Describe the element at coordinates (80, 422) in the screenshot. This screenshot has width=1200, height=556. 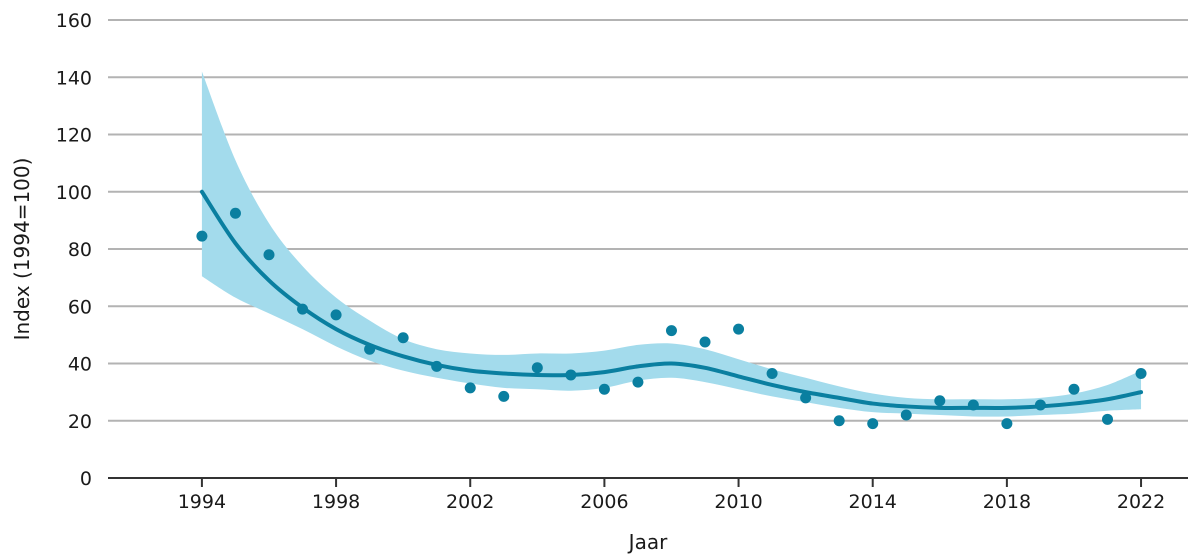
I see `y-tick-label-20: 20` at that location.